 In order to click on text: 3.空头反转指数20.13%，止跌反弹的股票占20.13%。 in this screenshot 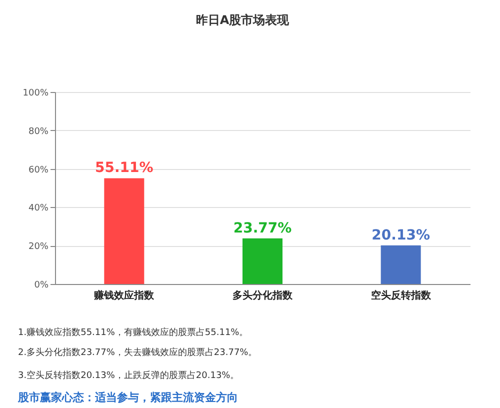, I will do `click(129, 375)`.